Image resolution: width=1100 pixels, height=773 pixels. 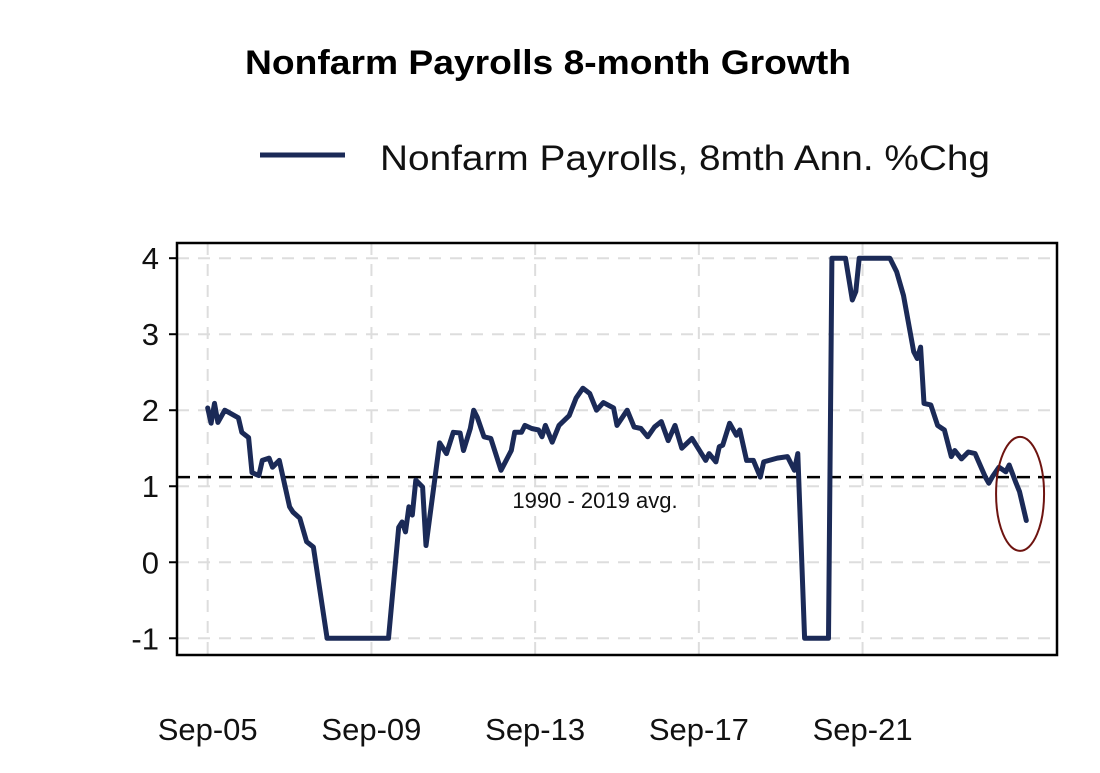 What do you see at coordinates (208, 729) in the screenshot?
I see `x-tick-label: Sep-05` at bounding box center [208, 729].